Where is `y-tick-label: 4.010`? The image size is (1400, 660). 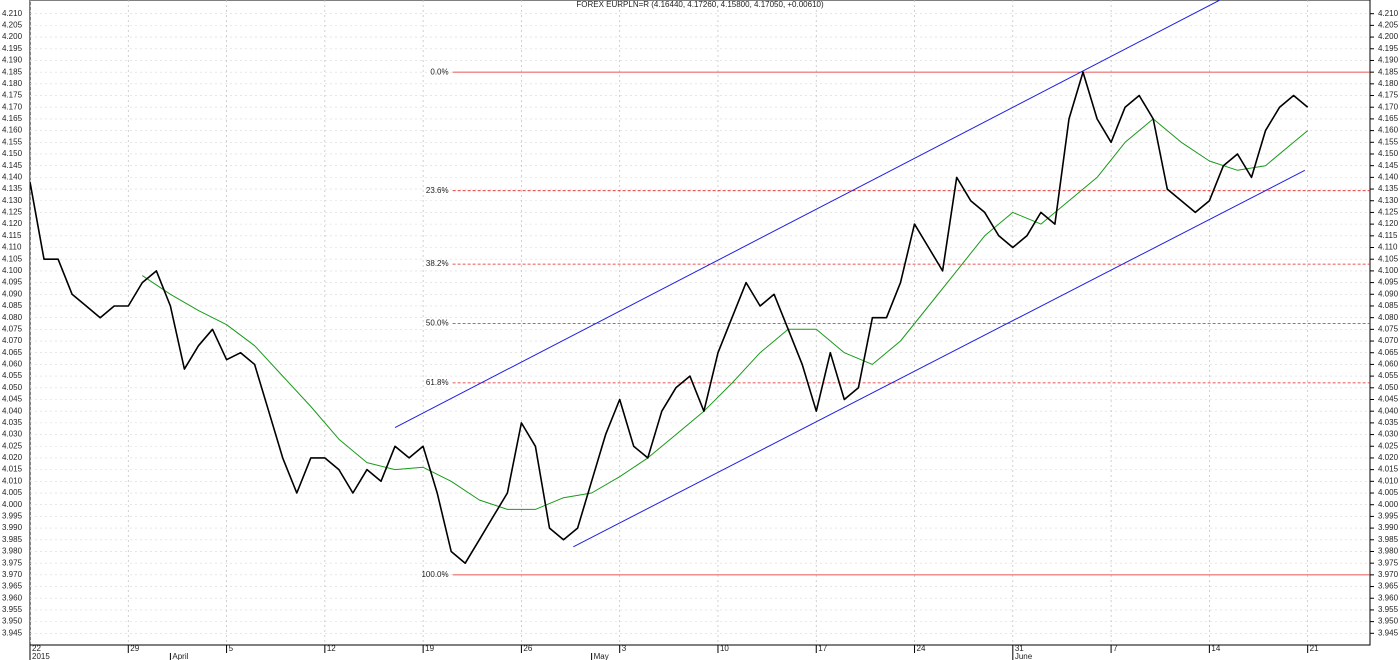
y-tick-label: 4.010 is located at coordinates (12, 480).